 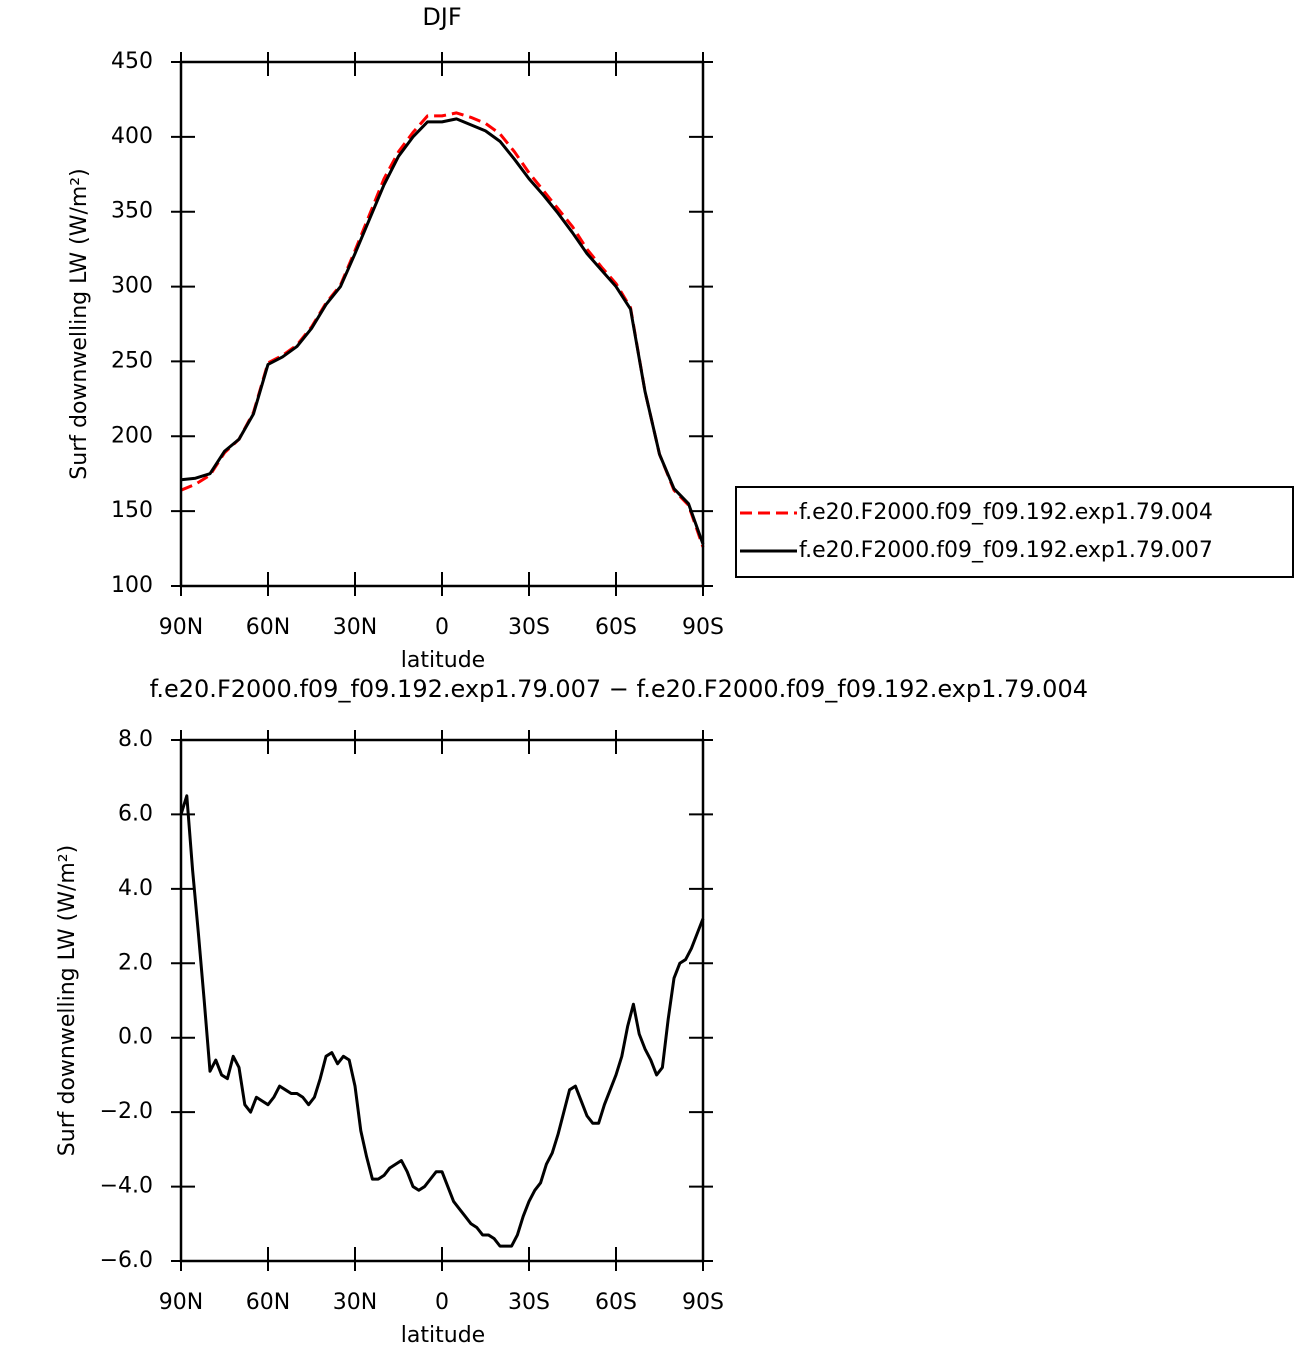 What do you see at coordinates (132, 435) in the screenshot?
I see `y-tick-label: 200` at bounding box center [132, 435].